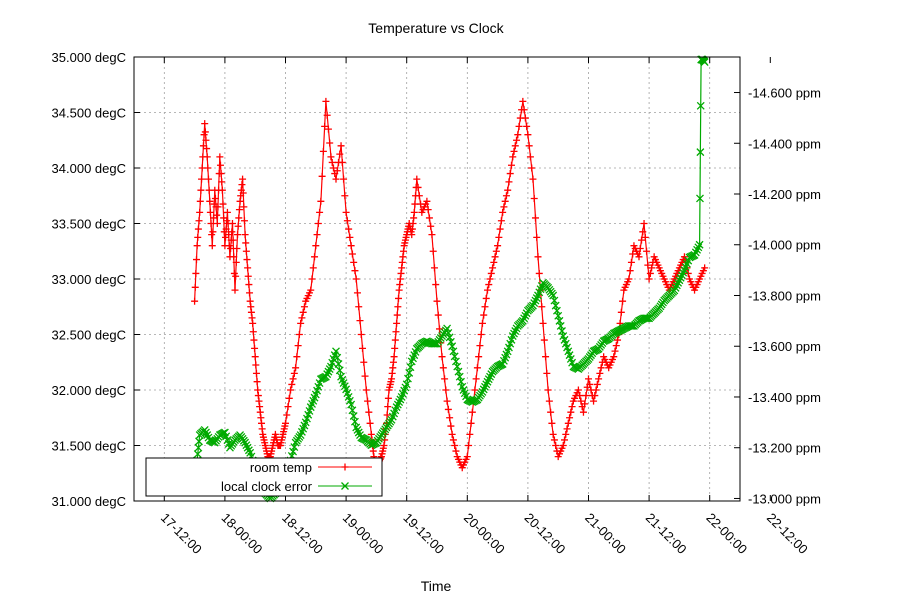 This screenshot has height=600, width=900. What do you see at coordinates (784, 93) in the screenshot?
I see `y-right-tick-label: -14.600 ppm` at bounding box center [784, 93].